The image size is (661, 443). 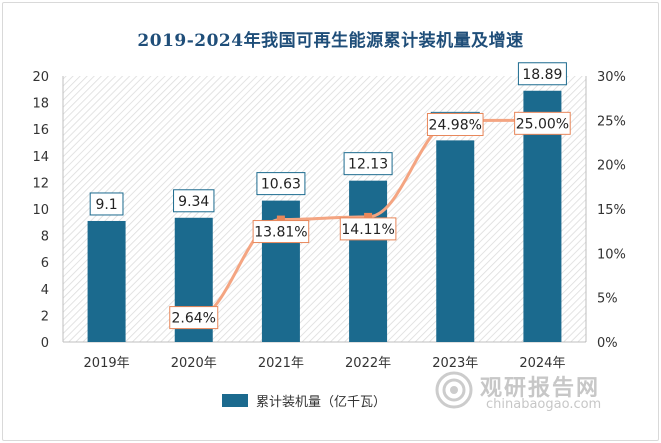 I want to click on bar-value-label: 9.1, so click(x=106, y=204).